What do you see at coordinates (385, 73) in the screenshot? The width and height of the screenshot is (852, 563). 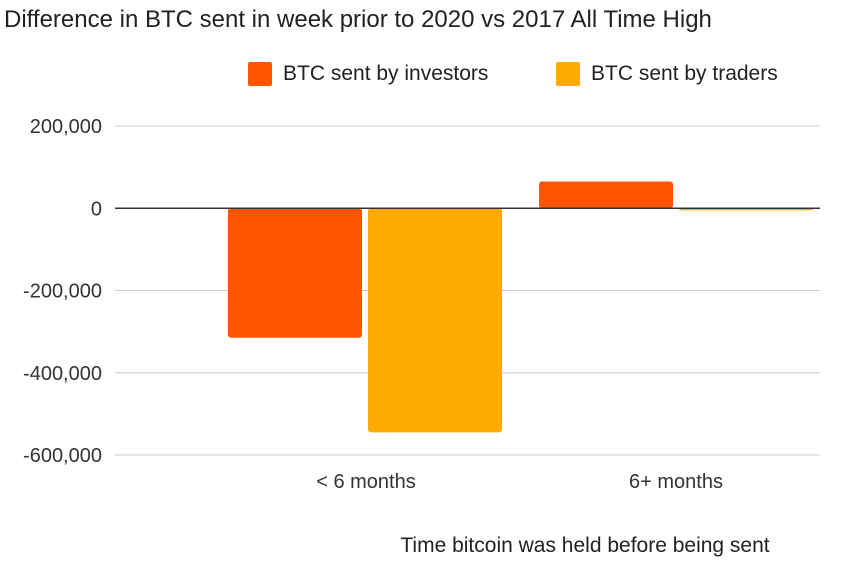 I see `legend-label-investors: BTC sent by investors` at bounding box center [385, 73].